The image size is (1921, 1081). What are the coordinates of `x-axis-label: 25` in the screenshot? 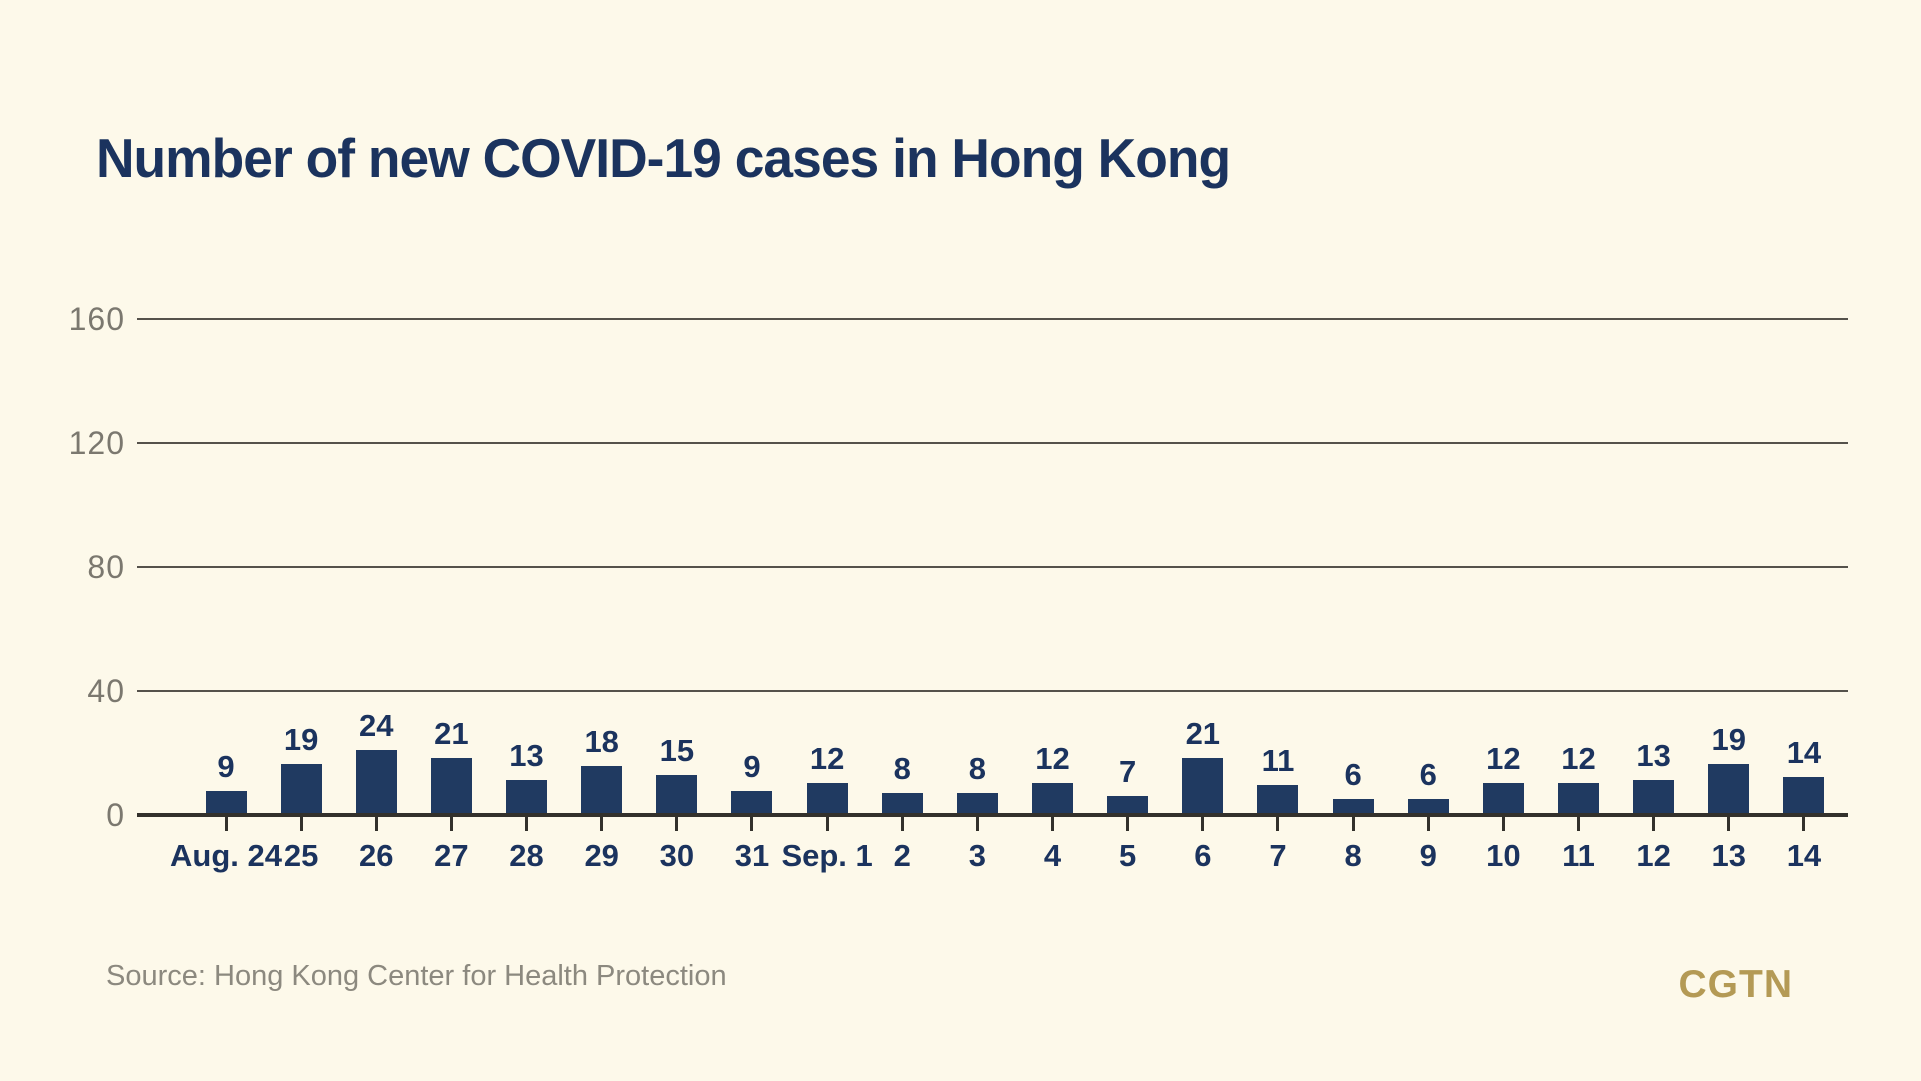 It's located at (301, 855).